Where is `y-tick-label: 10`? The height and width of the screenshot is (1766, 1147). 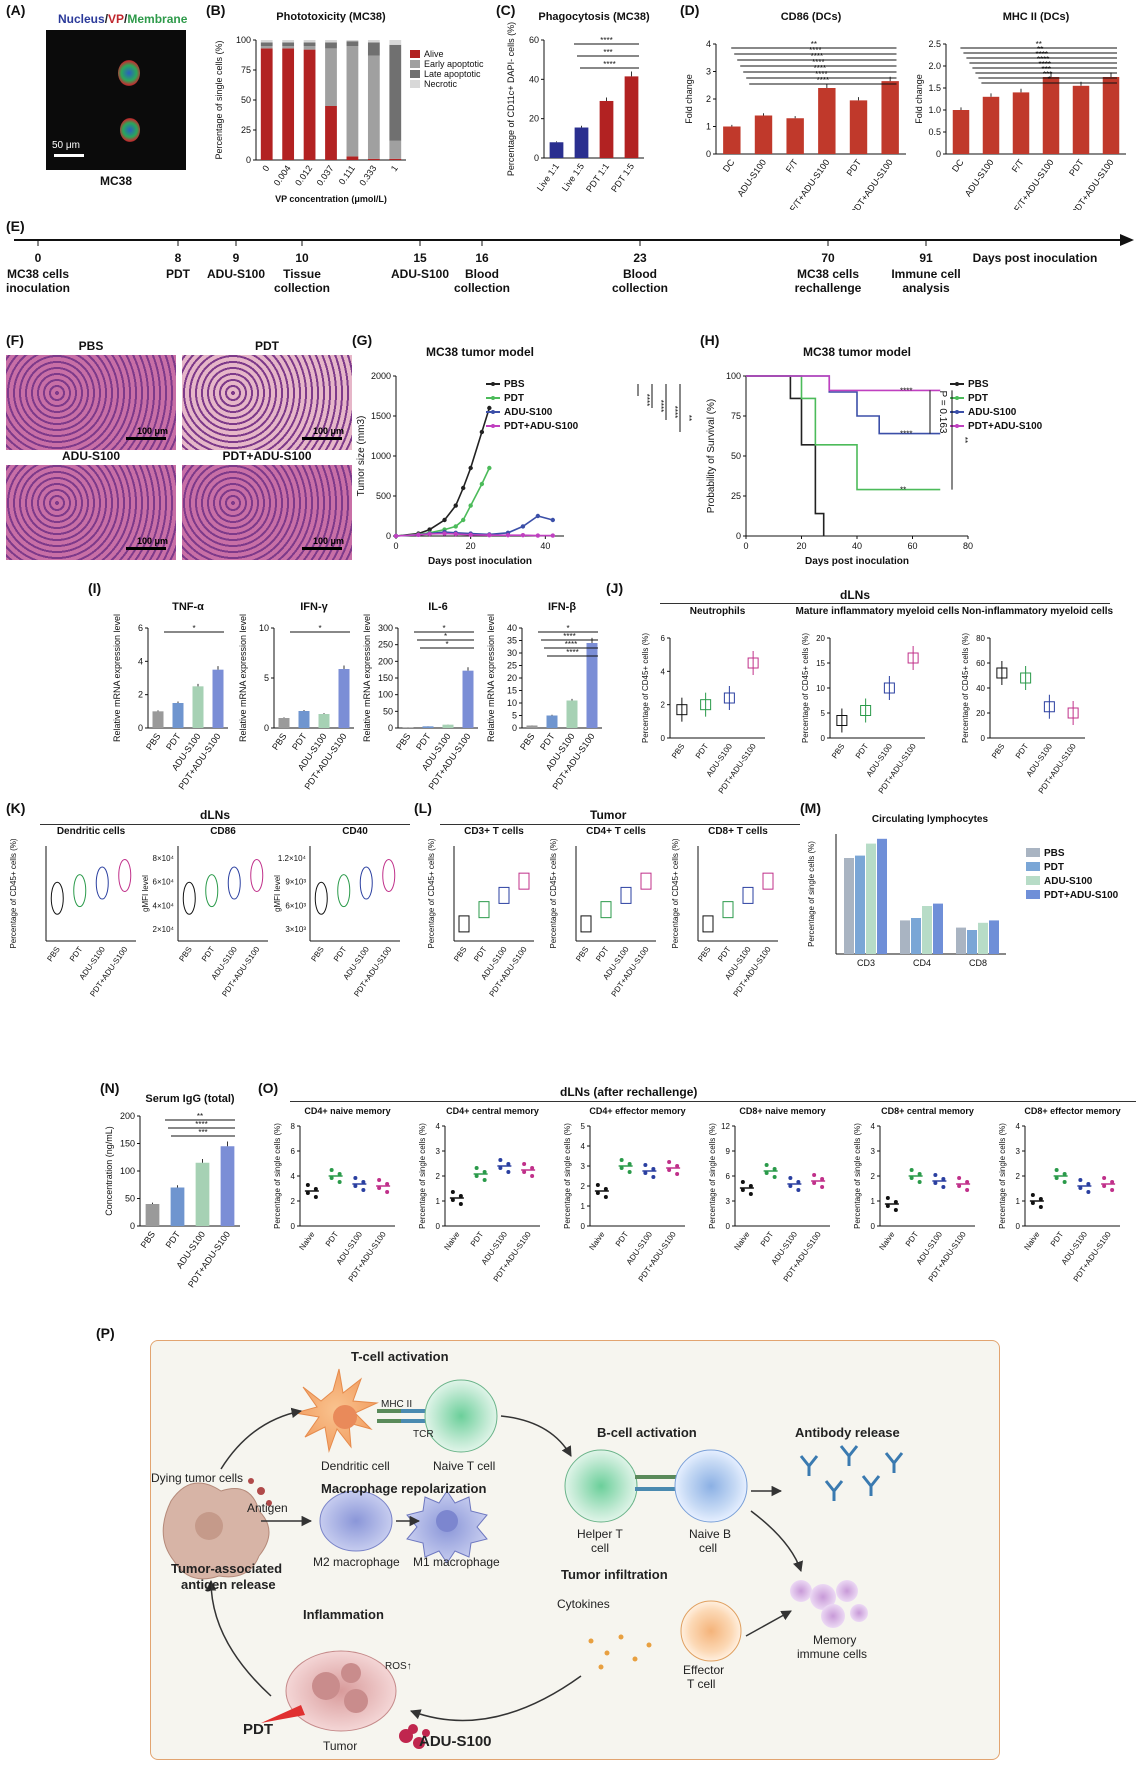
y-tick-label: 10 is located at coordinates (820, 688).